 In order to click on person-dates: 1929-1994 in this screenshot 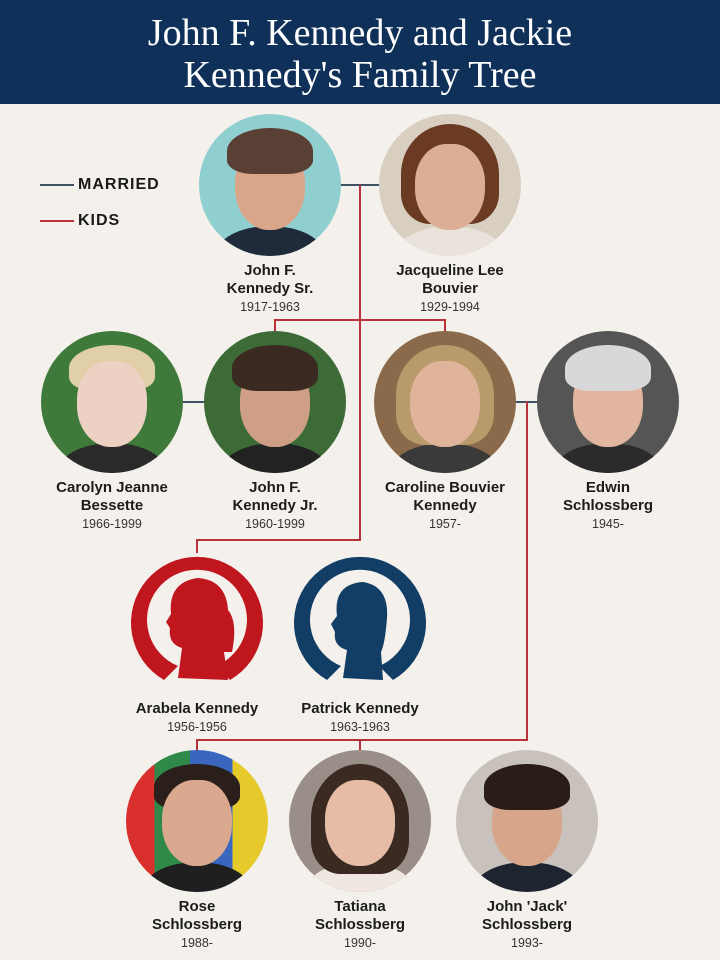, I will do `click(450, 307)`.